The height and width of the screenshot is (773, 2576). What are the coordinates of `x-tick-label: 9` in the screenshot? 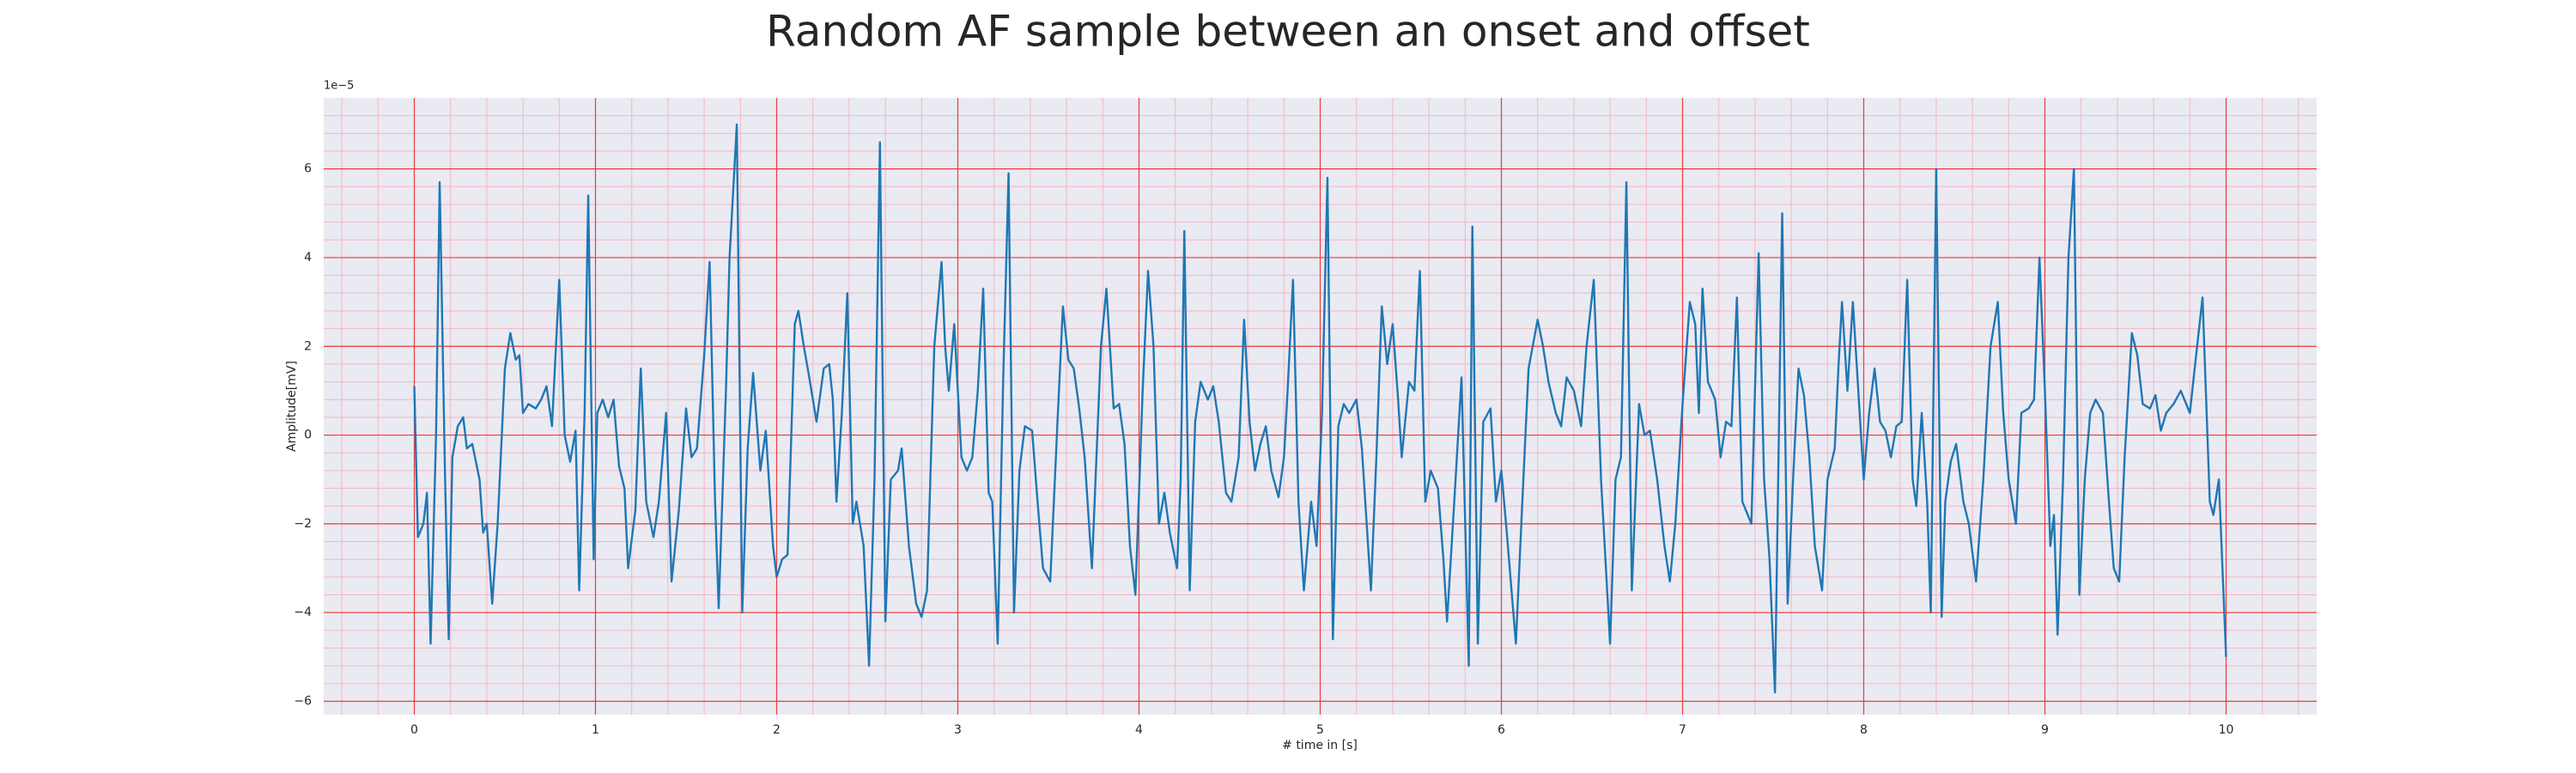 It's located at (2045, 730).